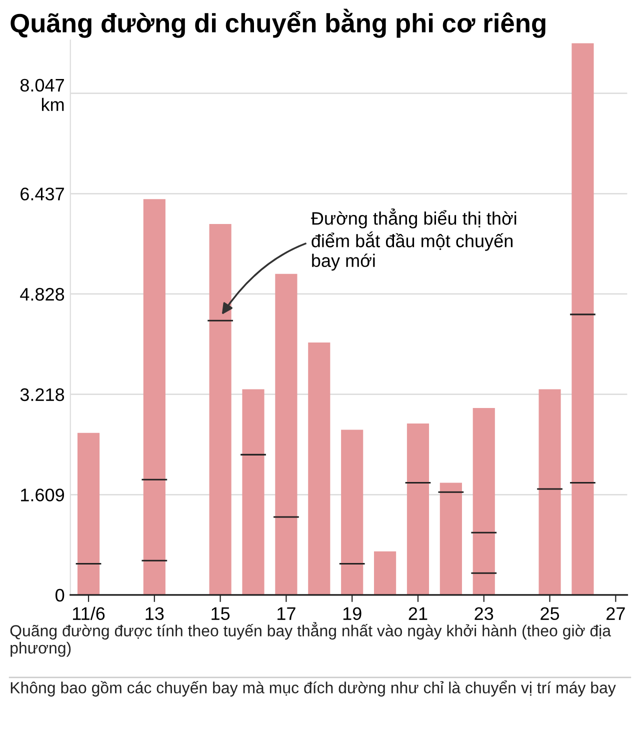 This screenshot has height=730, width=640. I want to click on x-tick-label: 23, so click(484, 613).